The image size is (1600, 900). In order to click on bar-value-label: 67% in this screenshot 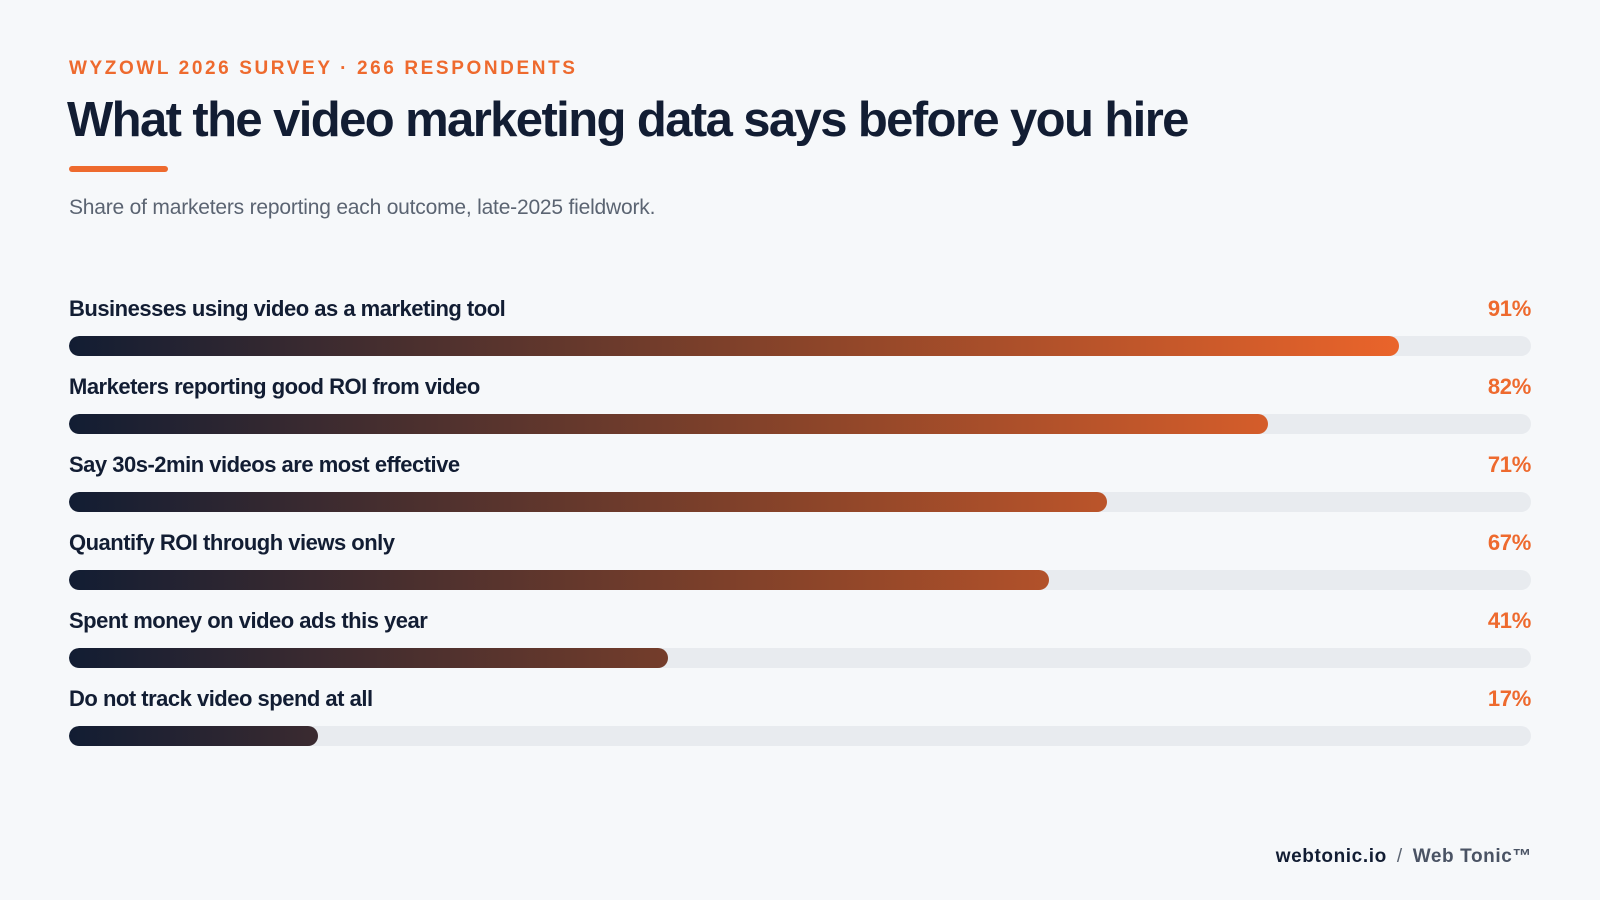, I will do `click(1509, 542)`.